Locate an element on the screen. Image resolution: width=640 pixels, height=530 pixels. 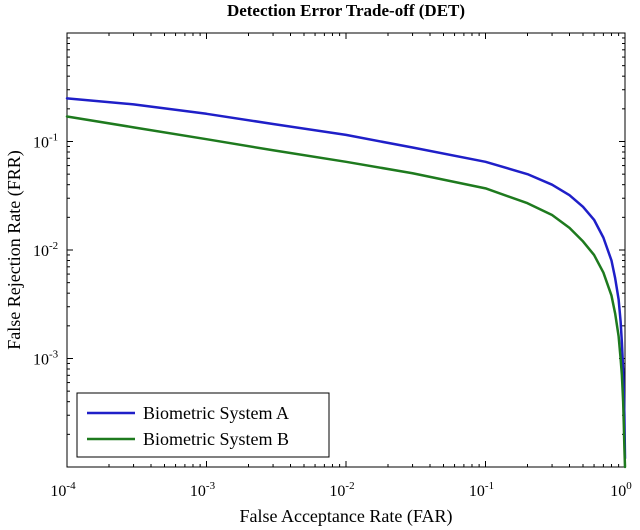
x-tick-exponent: -4 is located at coordinates (71, 486).